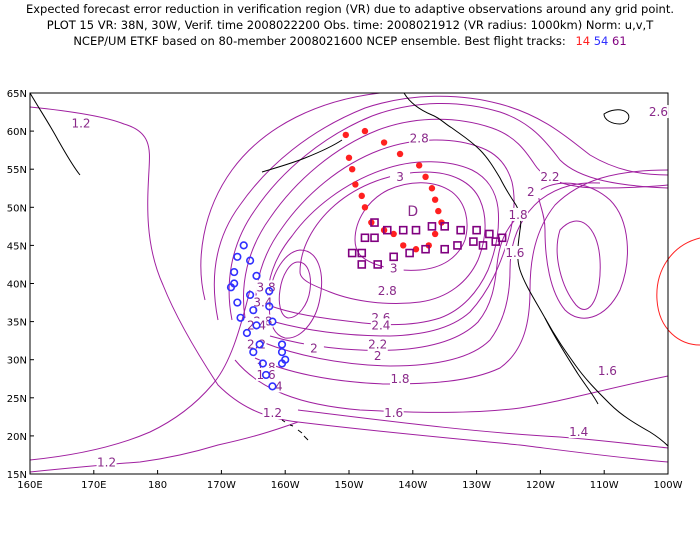 This screenshot has width=700, height=540. What do you see at coordinates (571, 361) in the screenshot?
I see `baja-california` at bounding box center [571, 361].